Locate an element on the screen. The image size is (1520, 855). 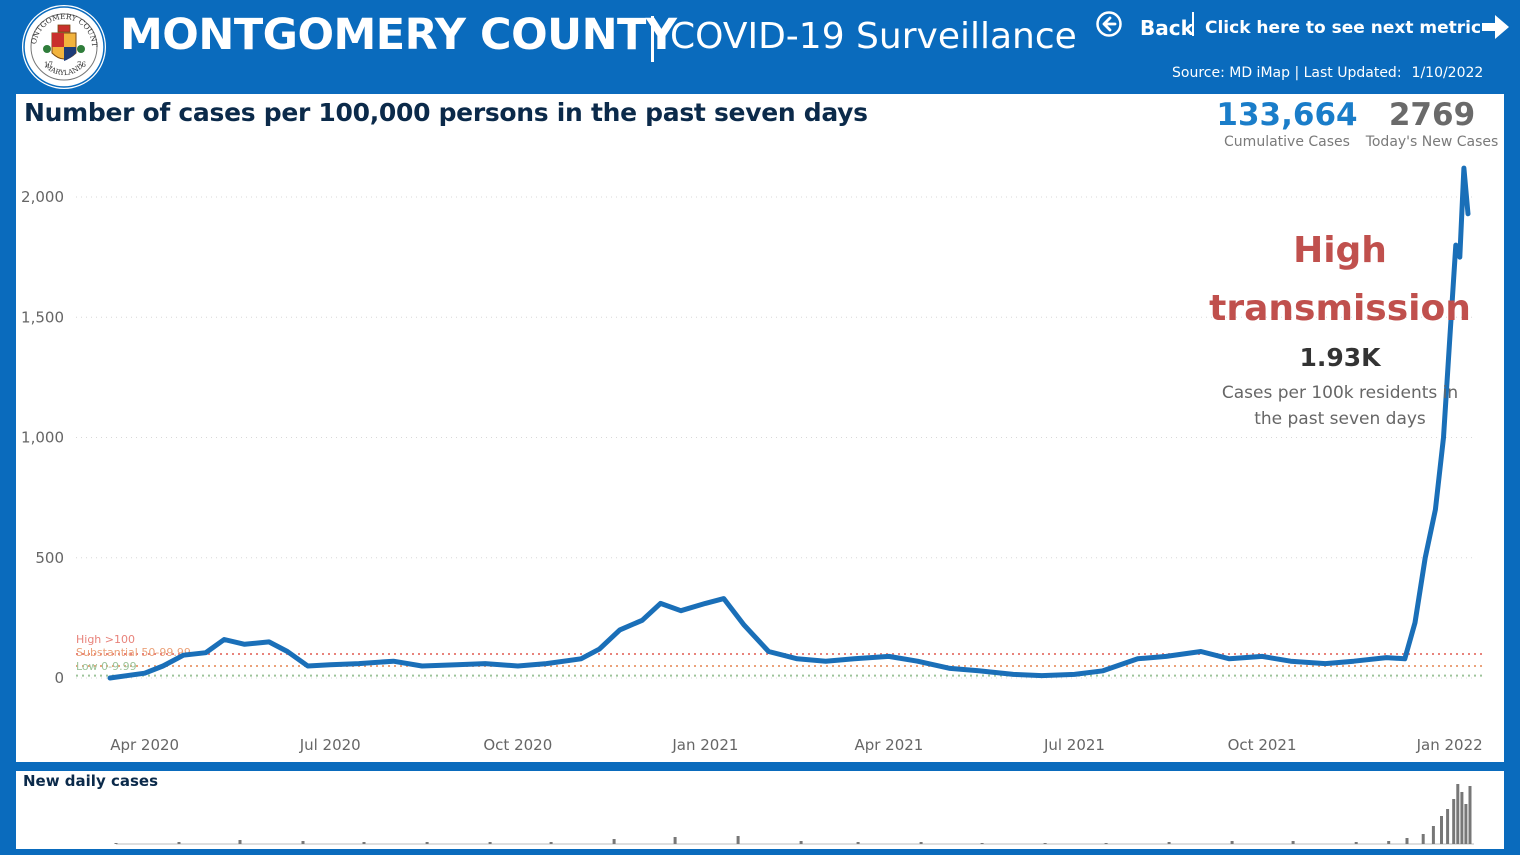
x-tick-label: Oct 2020 is located at coordinates (517, 745).